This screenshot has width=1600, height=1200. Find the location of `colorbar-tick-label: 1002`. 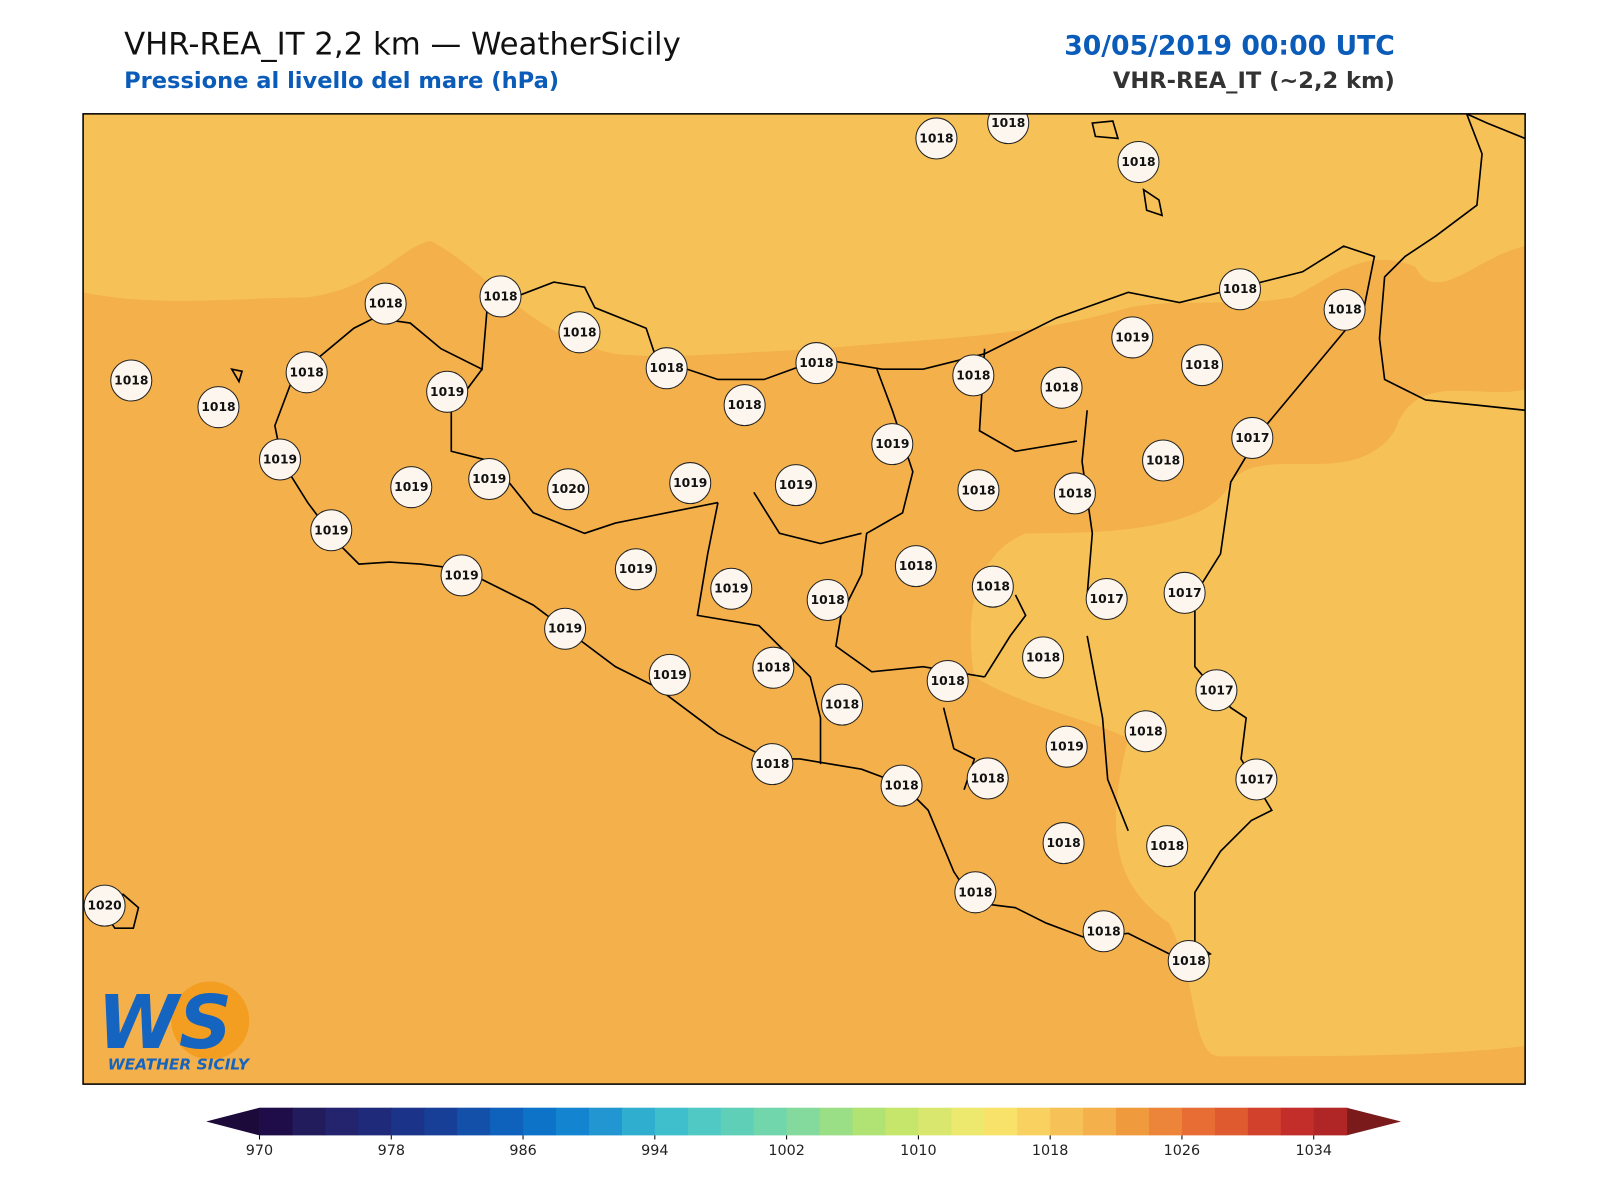

colorbar-tick-label: 1002 is located at coordinates (786, 1151).